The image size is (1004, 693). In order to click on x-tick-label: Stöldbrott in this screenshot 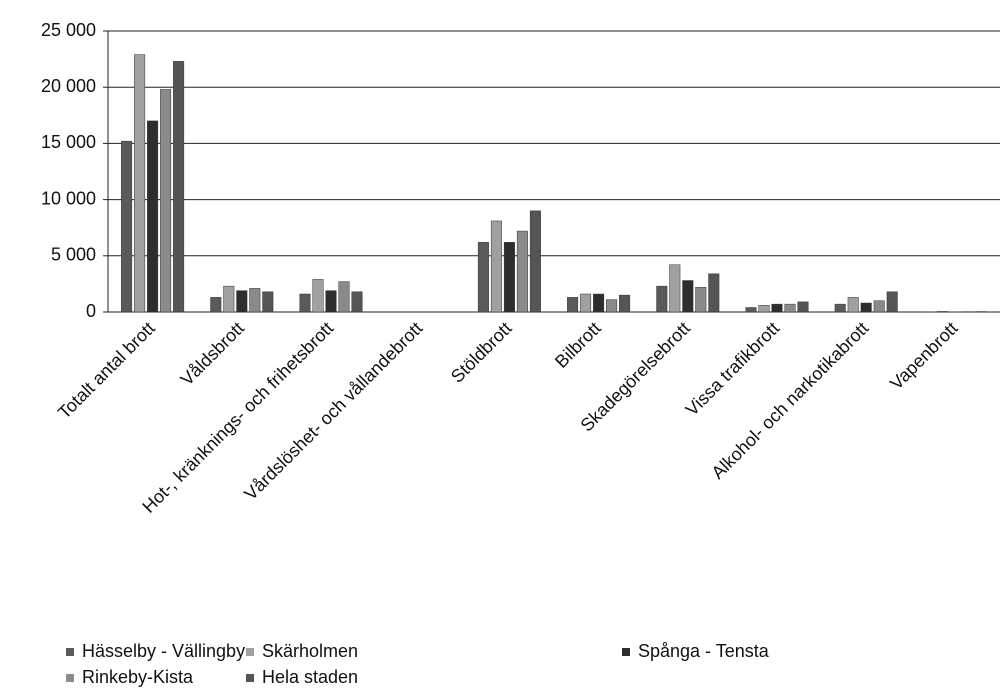, I will do `click(481, 352)`.